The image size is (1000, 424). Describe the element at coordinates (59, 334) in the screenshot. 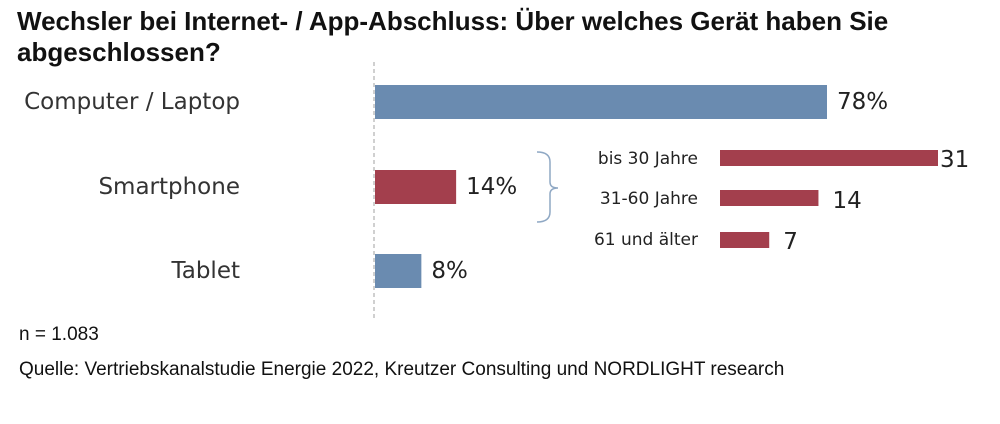

I see `sample-size-note: n = 1.083` at that location.